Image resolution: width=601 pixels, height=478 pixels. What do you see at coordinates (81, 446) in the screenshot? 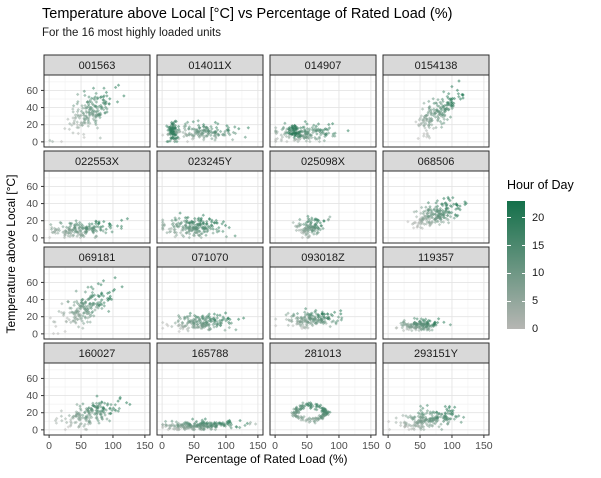
I see `x-tick-label: 50` at bounding box center [81, 446].